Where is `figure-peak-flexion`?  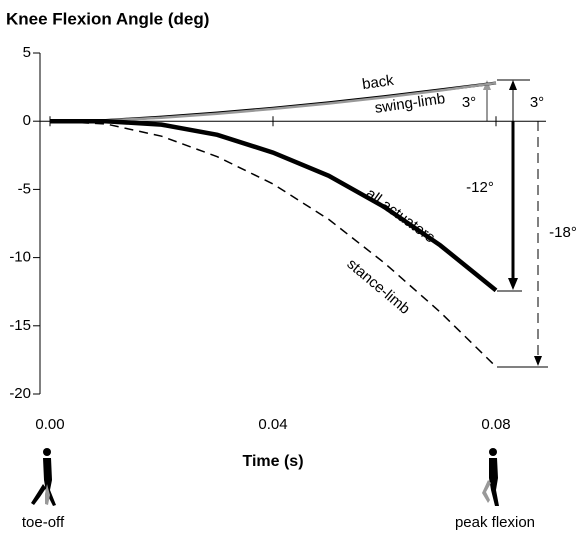 figure-peak-flexion is located at coordinates (490, 477).